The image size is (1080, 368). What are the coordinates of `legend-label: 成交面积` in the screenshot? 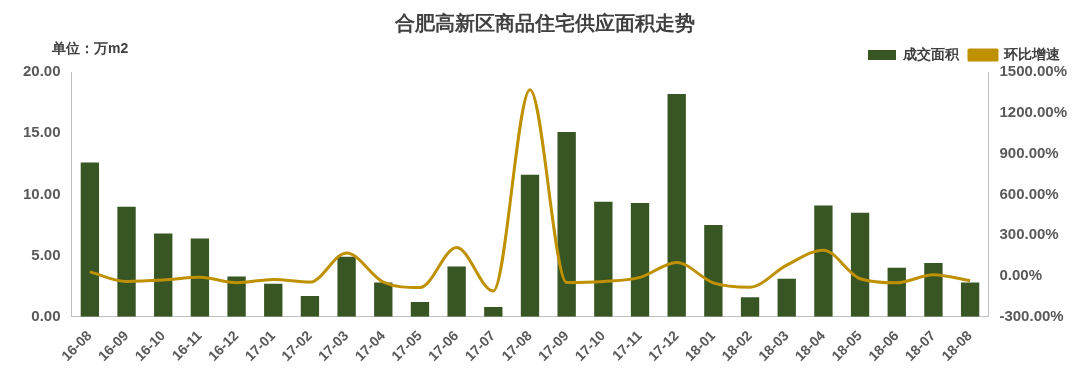 It's located at (931, 53).